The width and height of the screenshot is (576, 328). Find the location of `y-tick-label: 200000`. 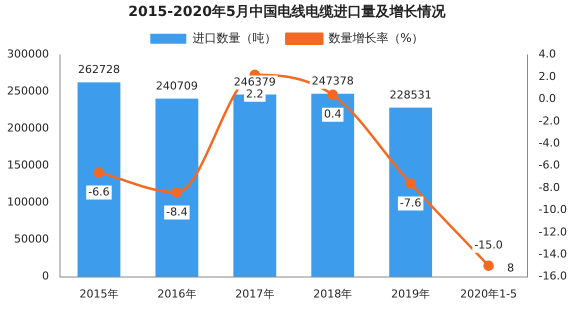

y-tick-label: 200000 is located at coordinates (27, 128).